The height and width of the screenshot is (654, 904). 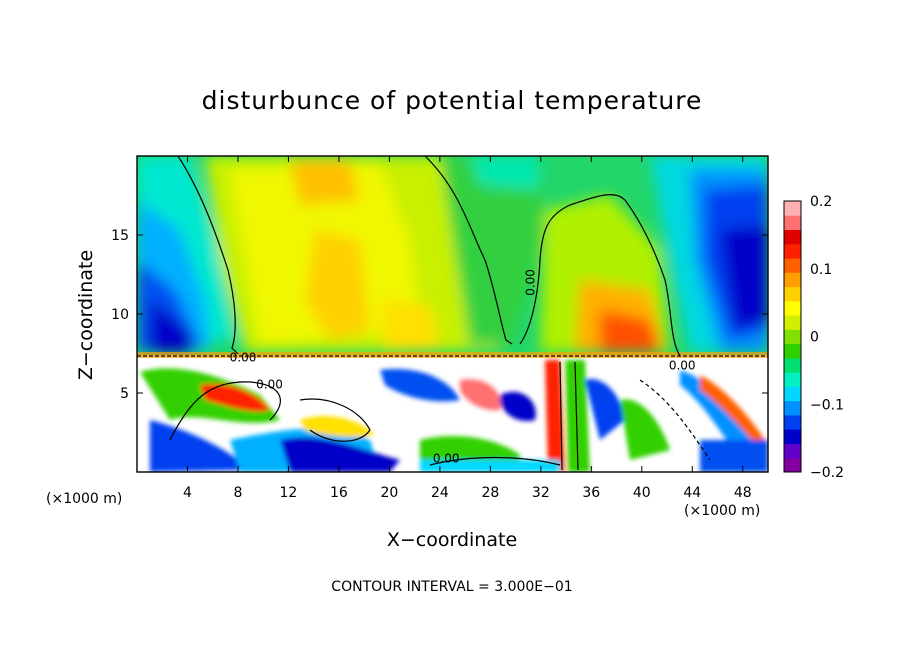 What do you see at coordinates (120, 315) in the screenshot?
I see `y-tick-label: 10` at bounding box center [120, 315].